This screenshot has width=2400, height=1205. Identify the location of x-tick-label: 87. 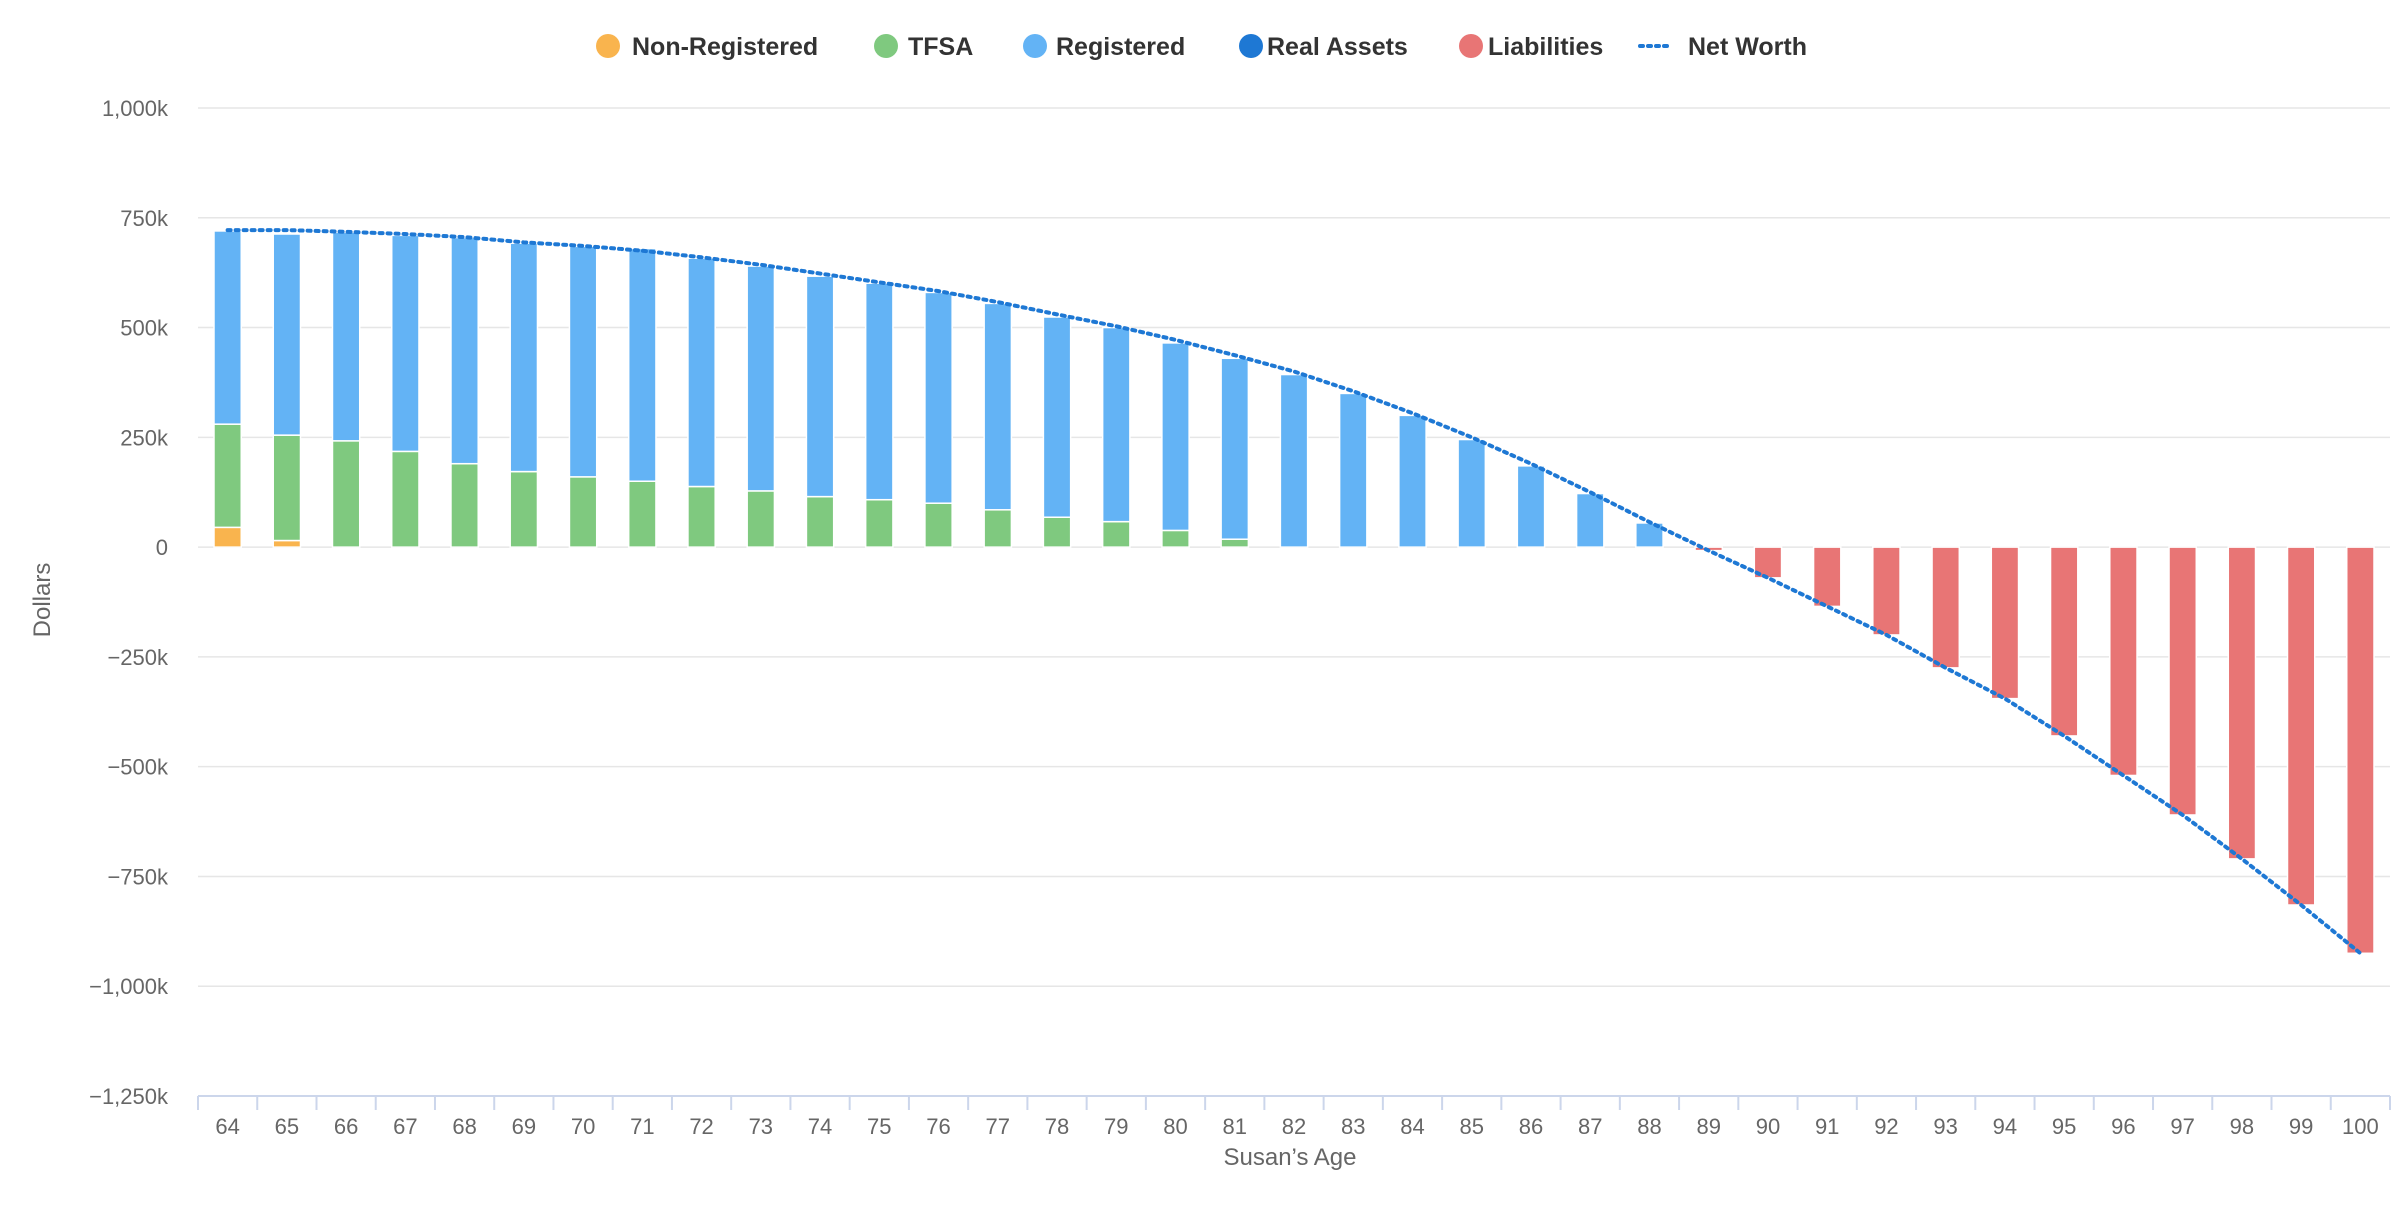
(1590, 1126).